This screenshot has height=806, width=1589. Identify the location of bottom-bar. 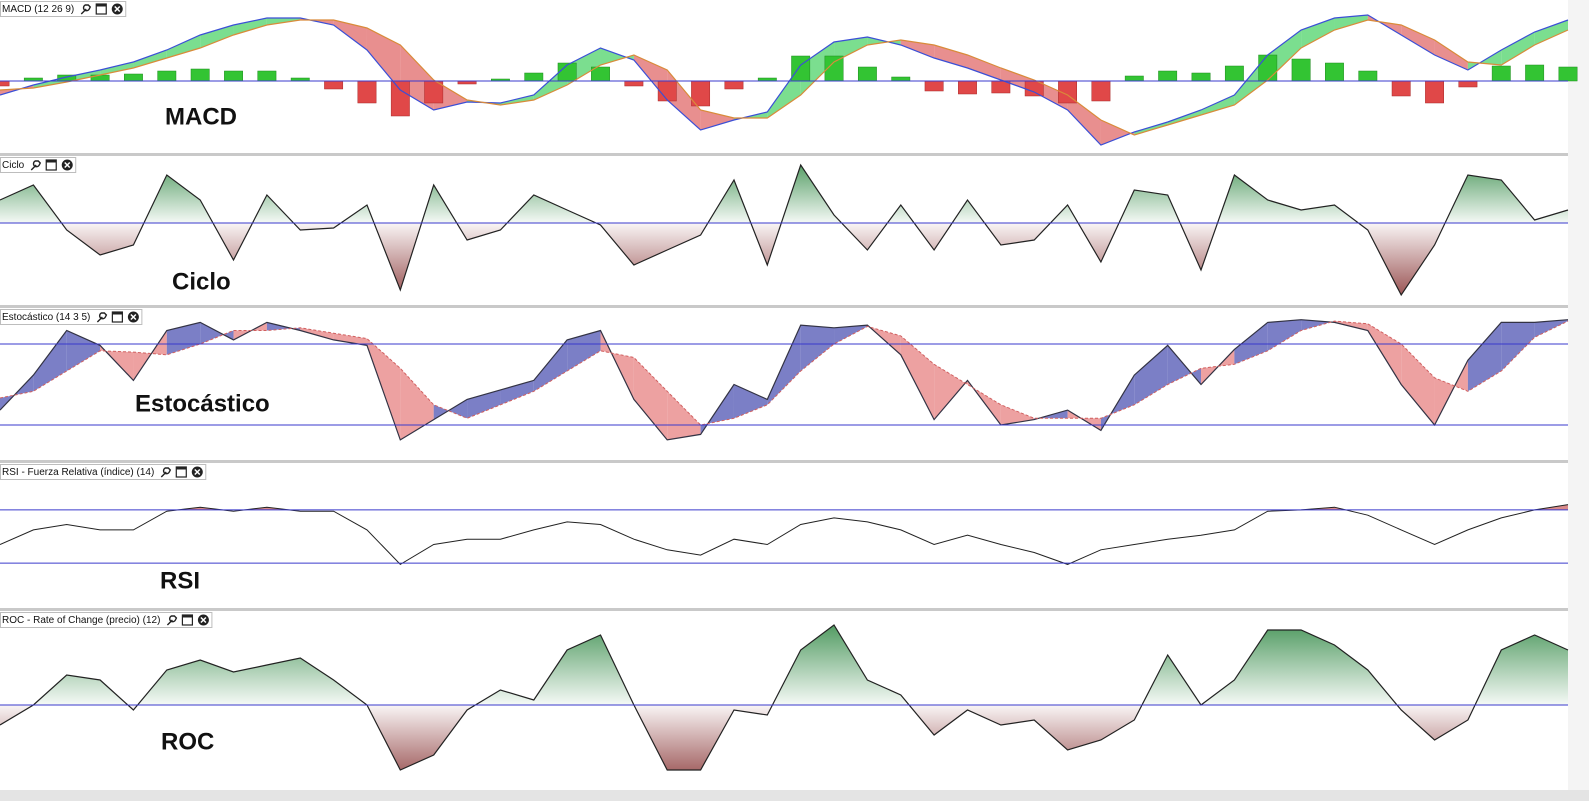
(794, 795).